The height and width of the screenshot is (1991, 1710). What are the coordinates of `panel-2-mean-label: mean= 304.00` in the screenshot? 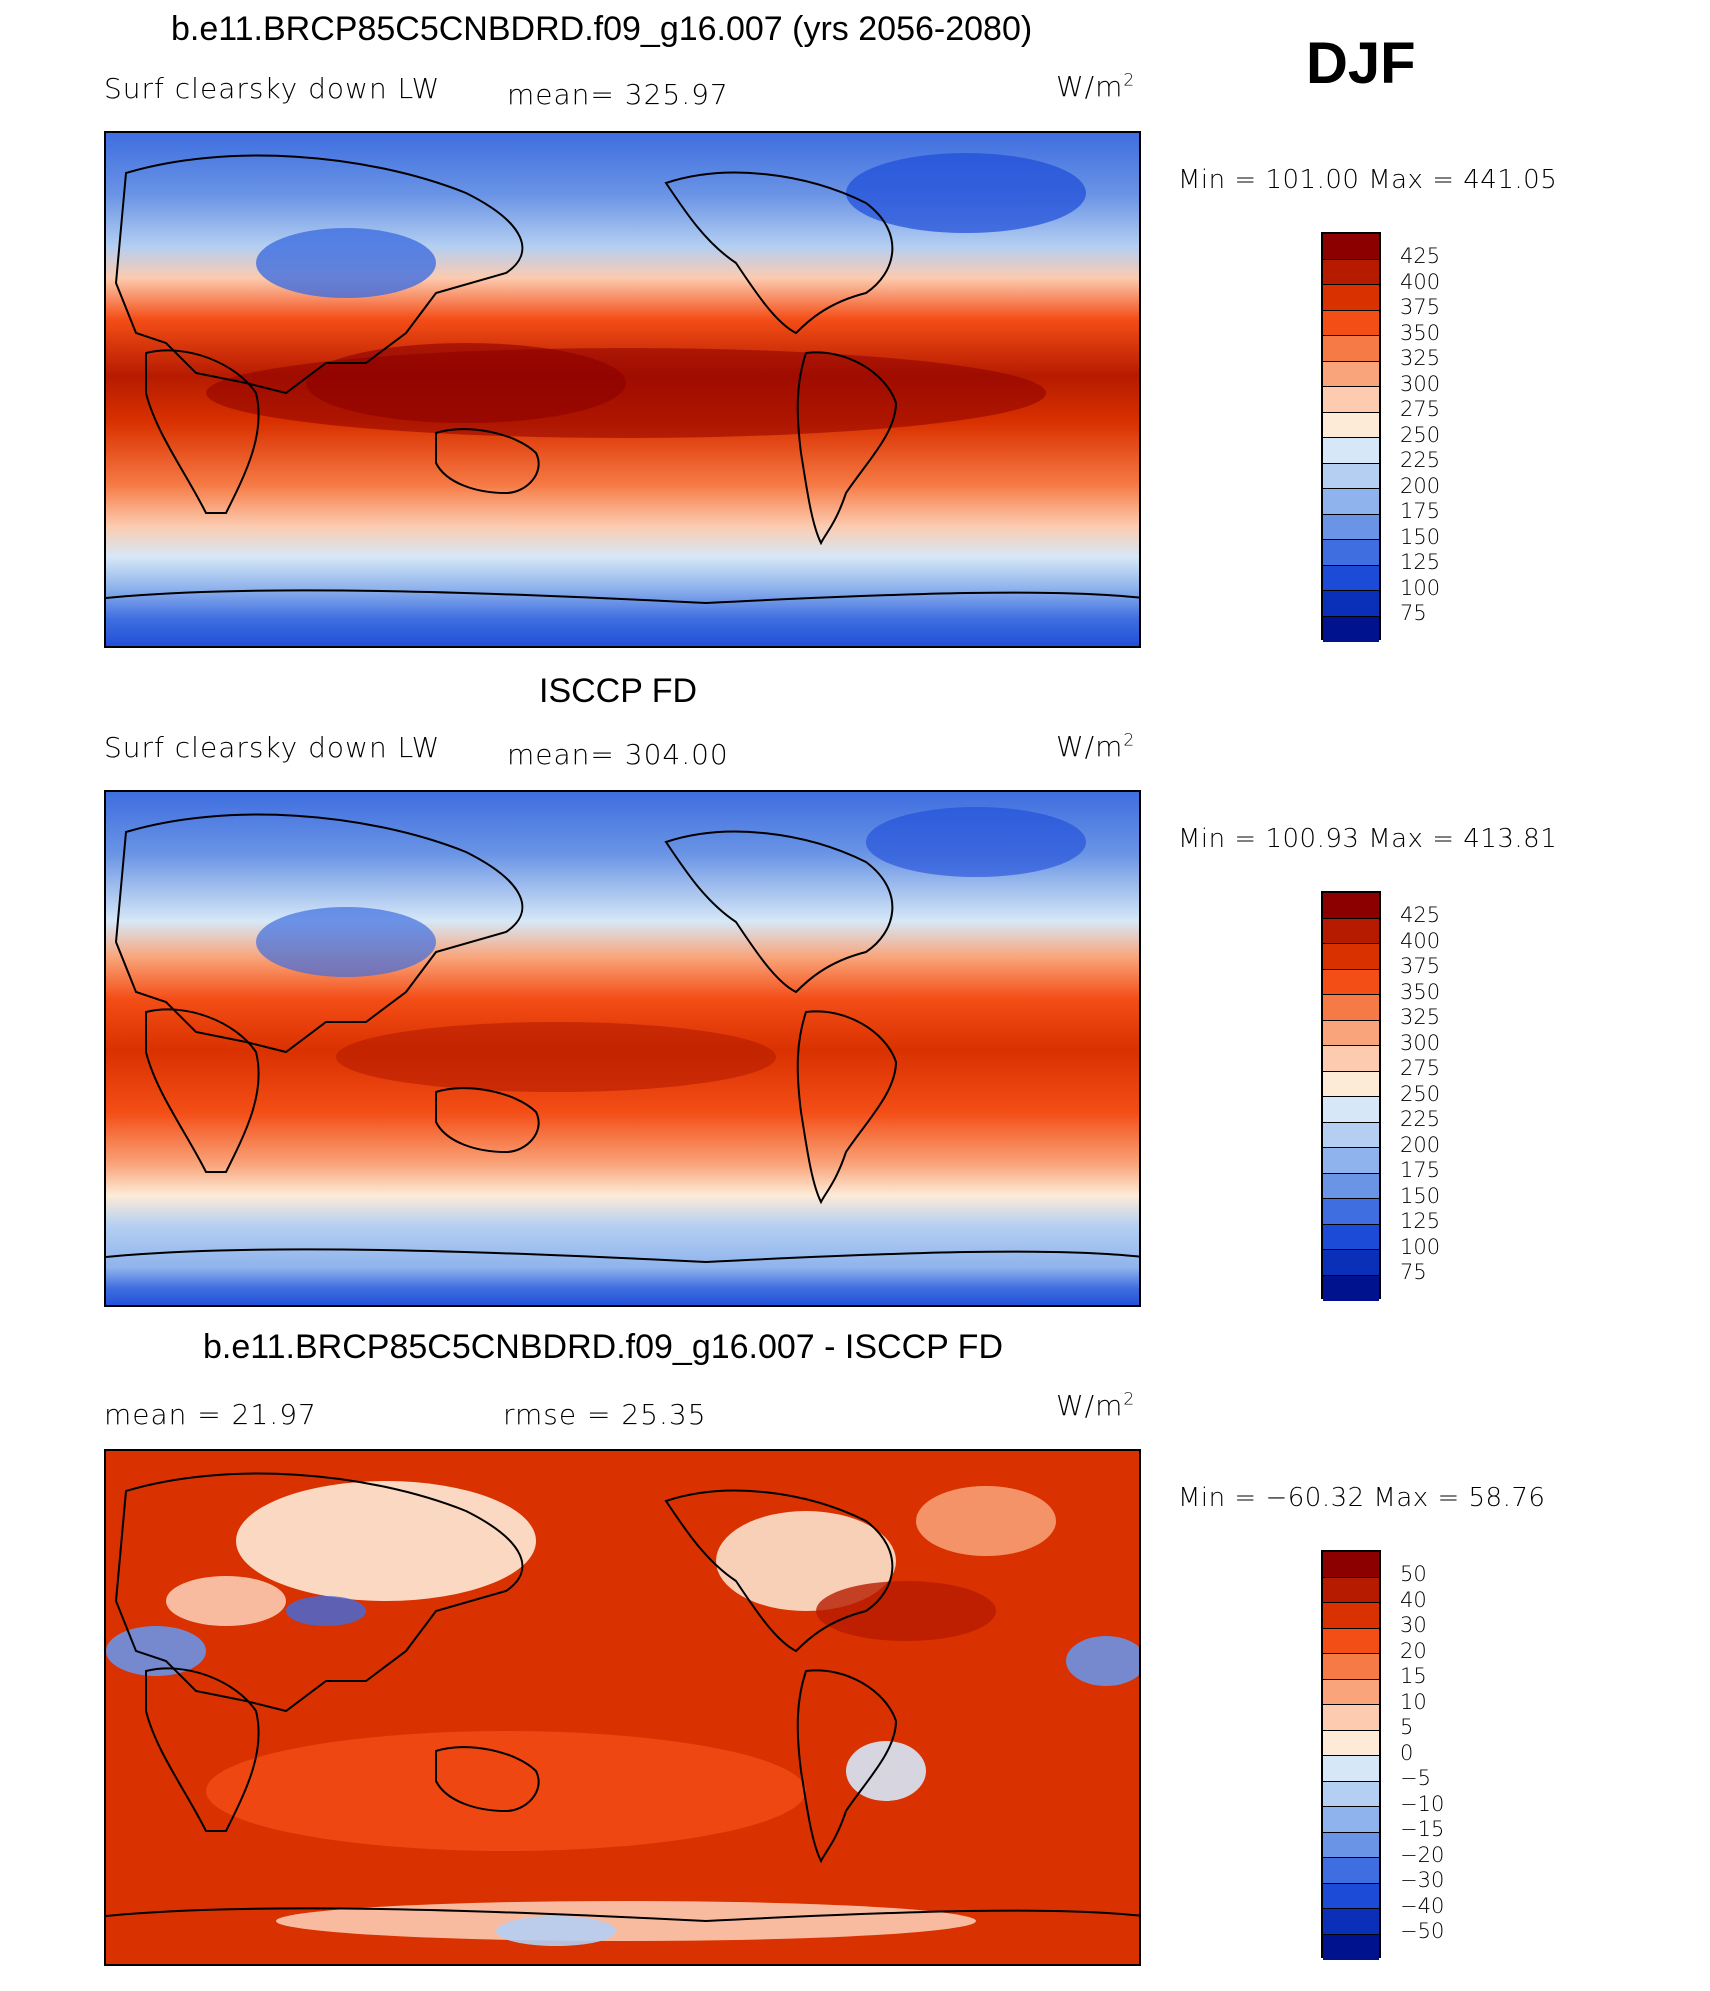 It's located at (618, 754).